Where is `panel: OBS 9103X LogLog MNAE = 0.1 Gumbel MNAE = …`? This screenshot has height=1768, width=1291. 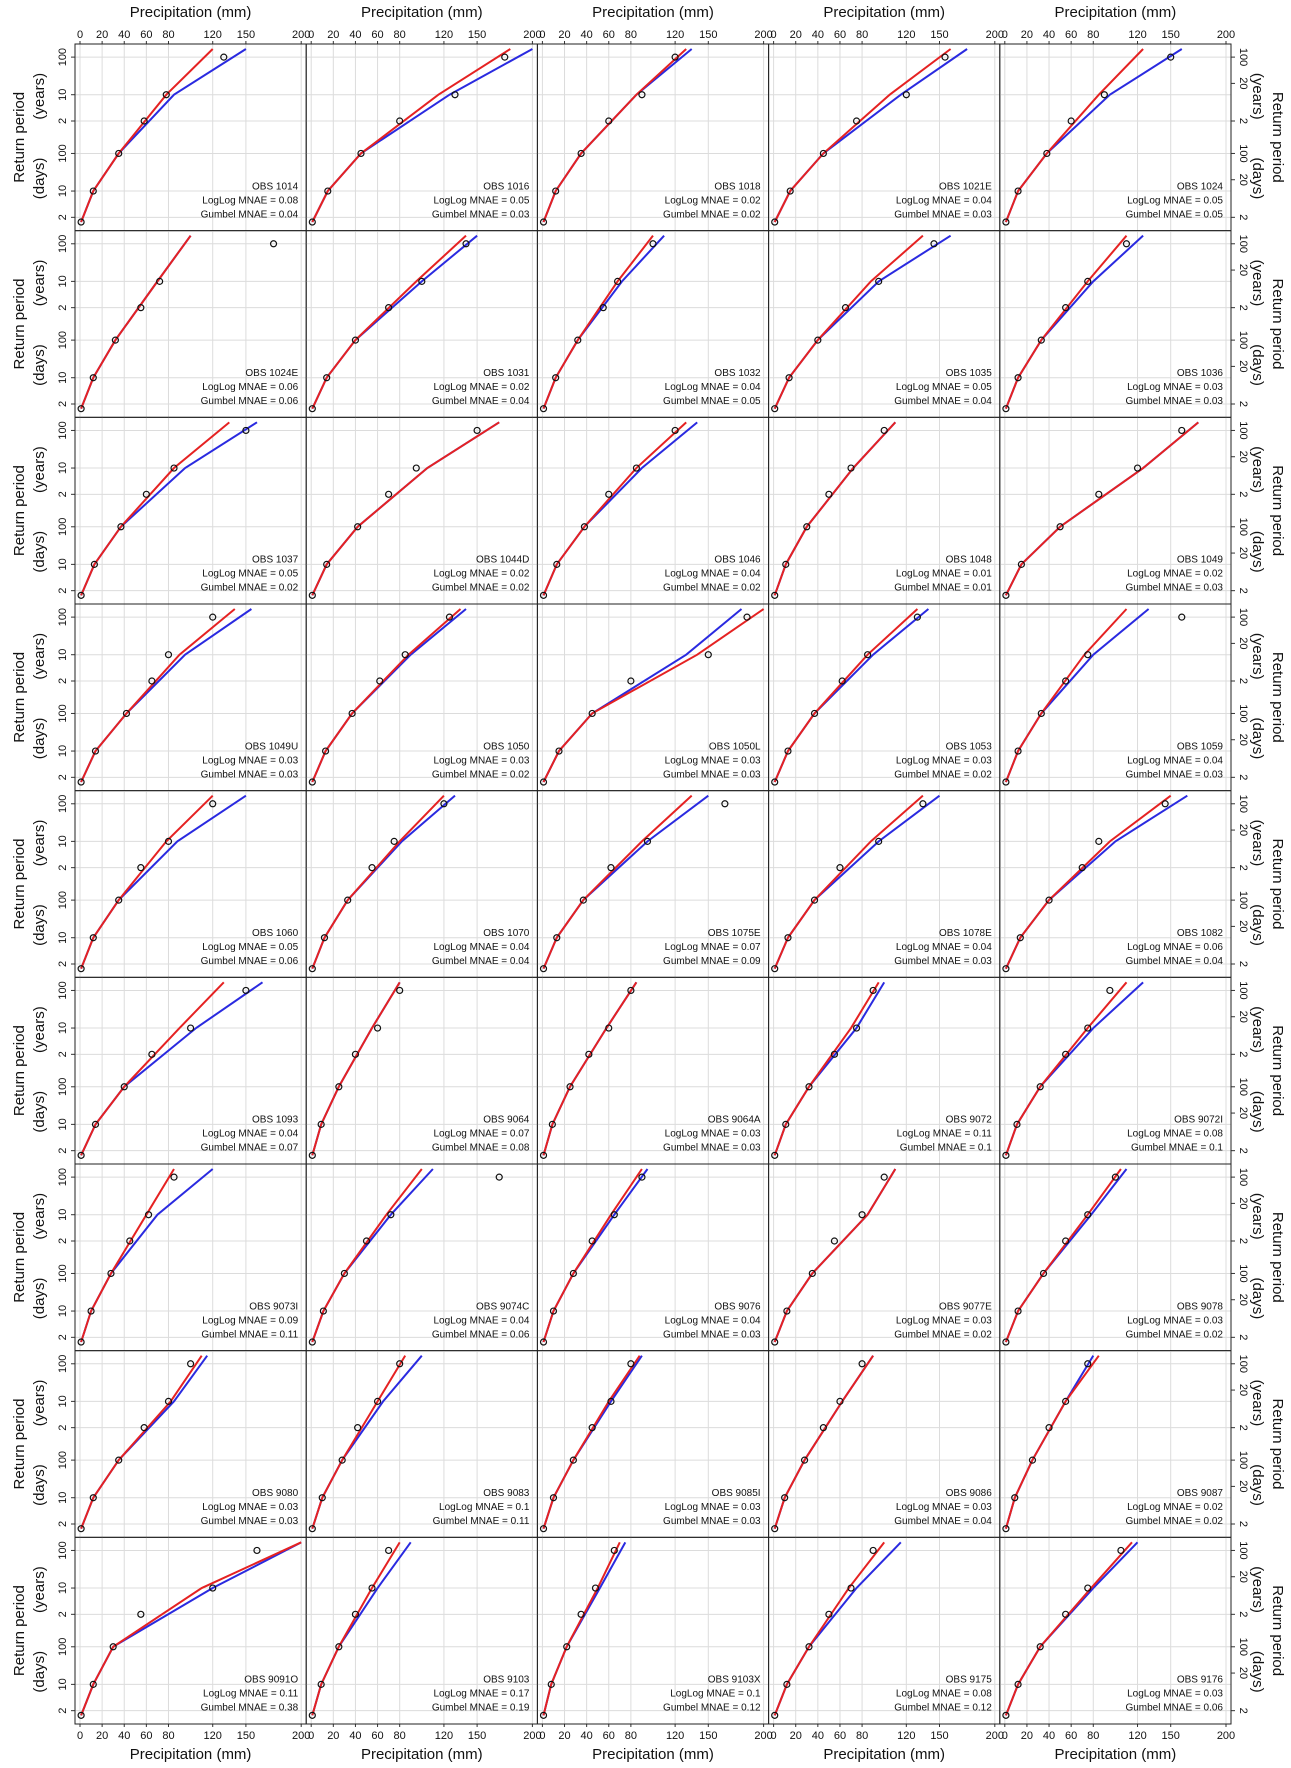
panel: OBS 9103X LogLog MNAE = 0.1 Gumbel MNAE = … is located at coordinates (653, 1631).